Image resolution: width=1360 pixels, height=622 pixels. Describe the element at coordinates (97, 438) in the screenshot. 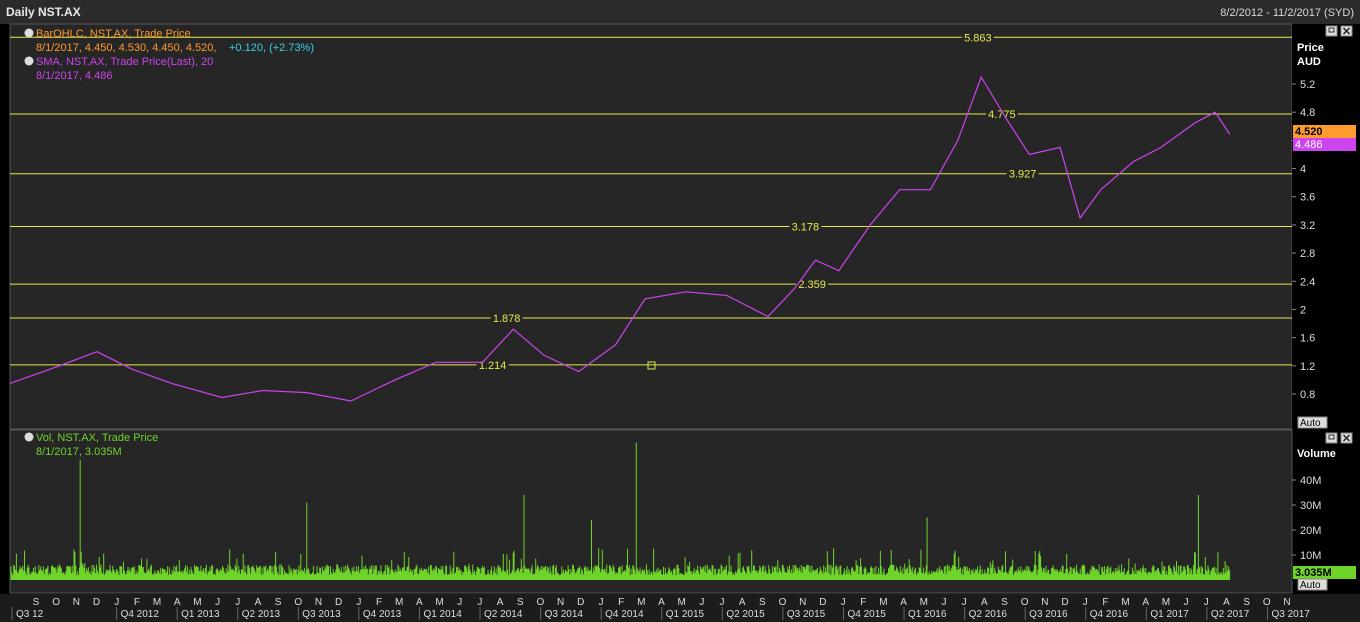

I see `legend-volume-name: Vol, NST.AX, Trade Price` at that location.